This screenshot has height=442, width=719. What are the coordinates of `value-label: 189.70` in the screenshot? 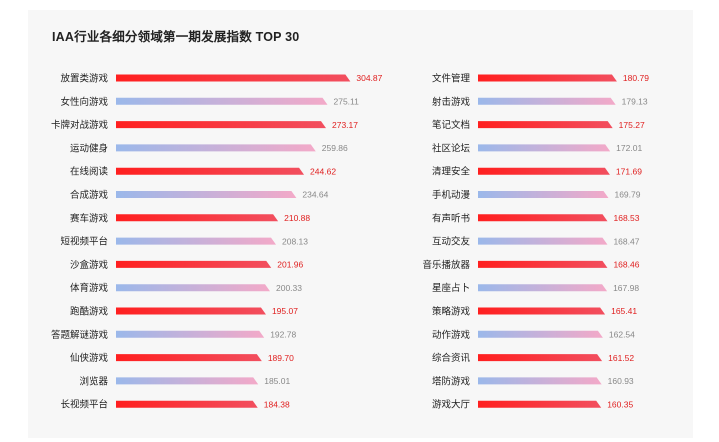 It's located at (281, 358).